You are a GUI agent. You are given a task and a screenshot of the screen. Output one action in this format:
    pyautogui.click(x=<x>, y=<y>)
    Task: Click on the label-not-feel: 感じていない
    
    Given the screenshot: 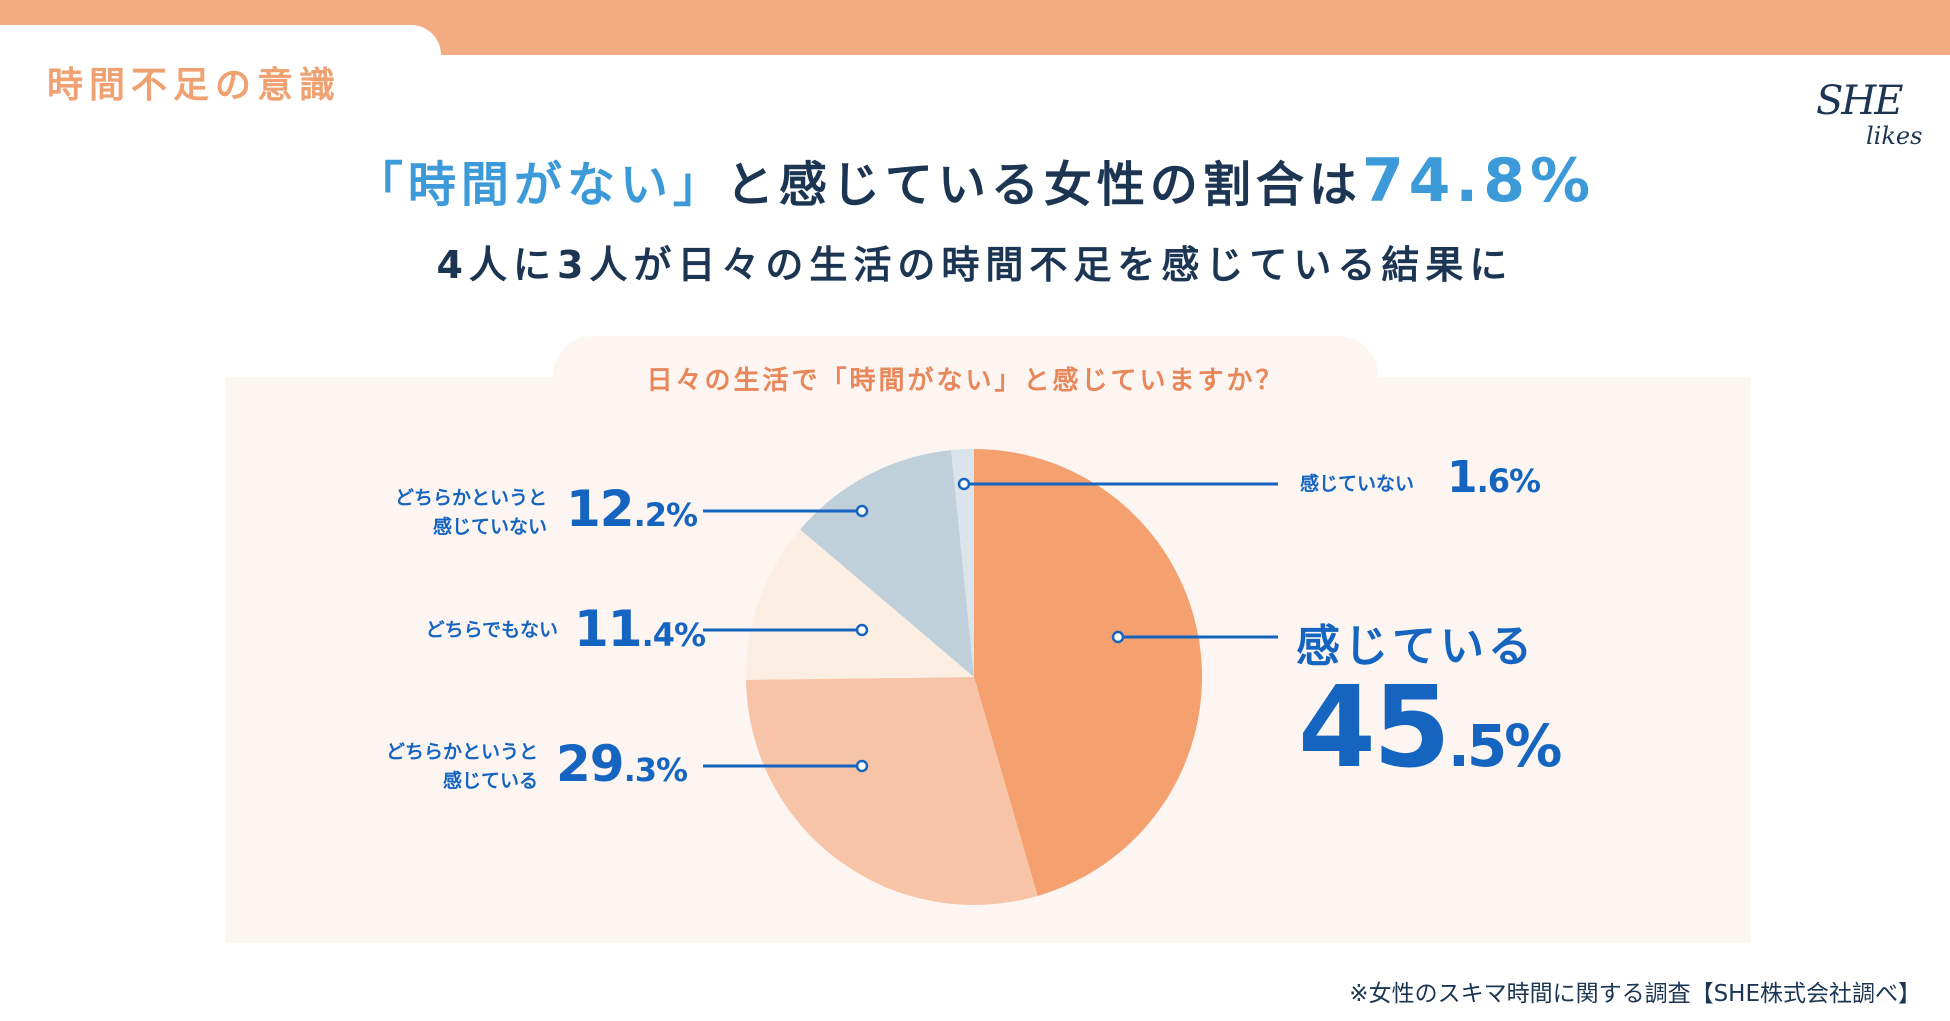 What is the action you would take?
    pyautogui.click(x=1357, y=484)
    